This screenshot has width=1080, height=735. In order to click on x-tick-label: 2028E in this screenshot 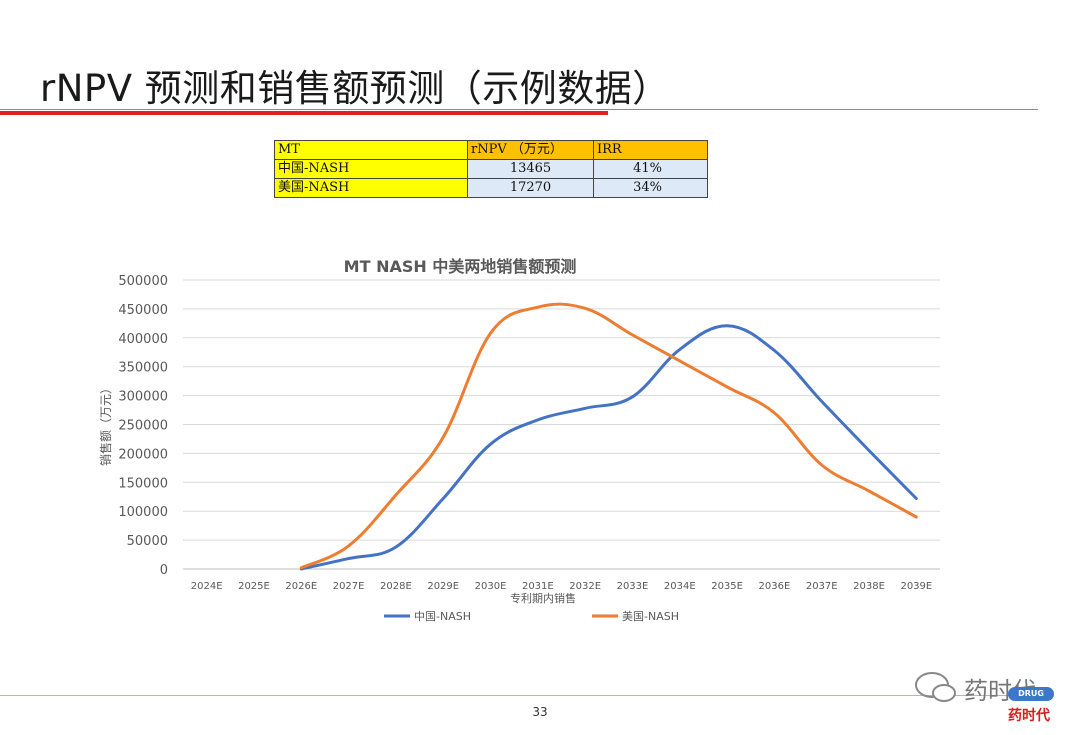, I will do `click(396, 586)`.